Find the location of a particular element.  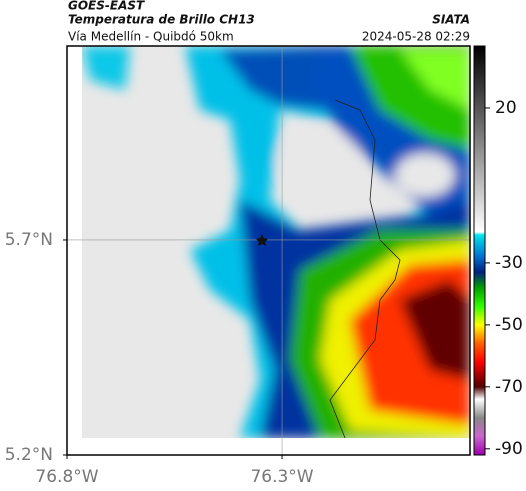

colorbar is located at coordinates (479, 250).